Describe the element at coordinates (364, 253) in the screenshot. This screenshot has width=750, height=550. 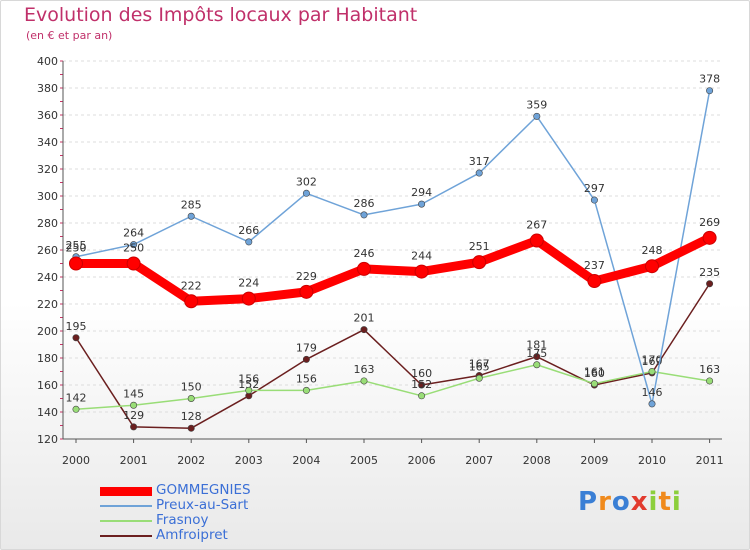
I see `data-label: 246` at that location.